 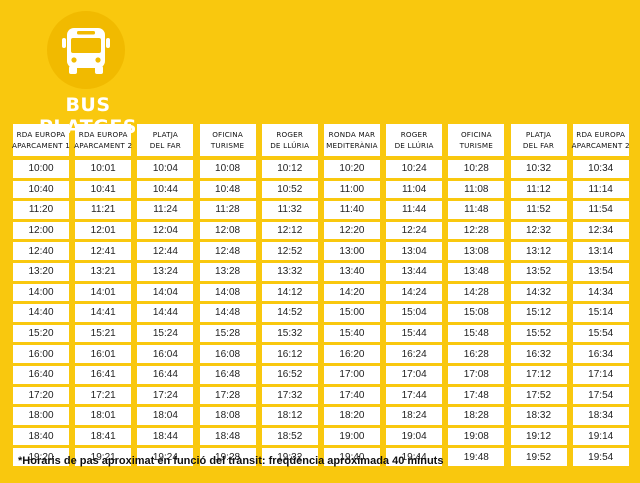 I want to click on stop-name-line1: RONDA MAR, so click(x=352, y=134).